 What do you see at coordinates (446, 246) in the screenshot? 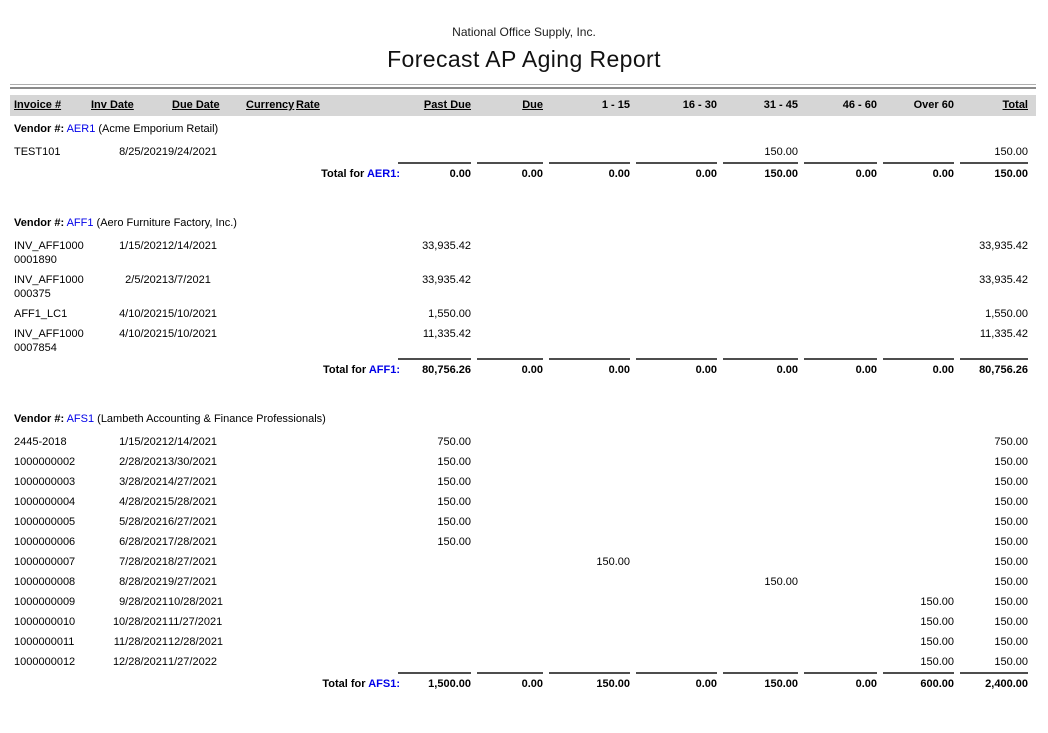
I see `cell-past-due: 33,935.42` at bounding box center [446, 246].